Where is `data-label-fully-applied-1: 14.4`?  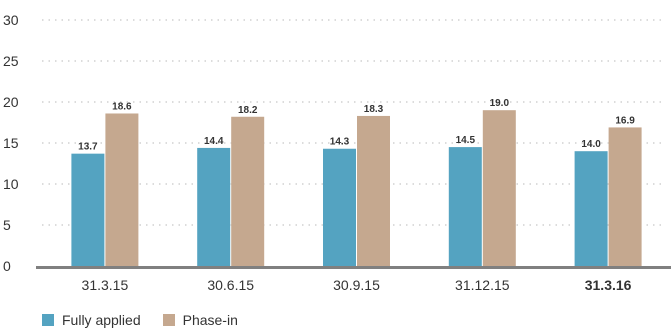
data-label-fully-applied-1: 14.4 is located at coordinates (214, 141).